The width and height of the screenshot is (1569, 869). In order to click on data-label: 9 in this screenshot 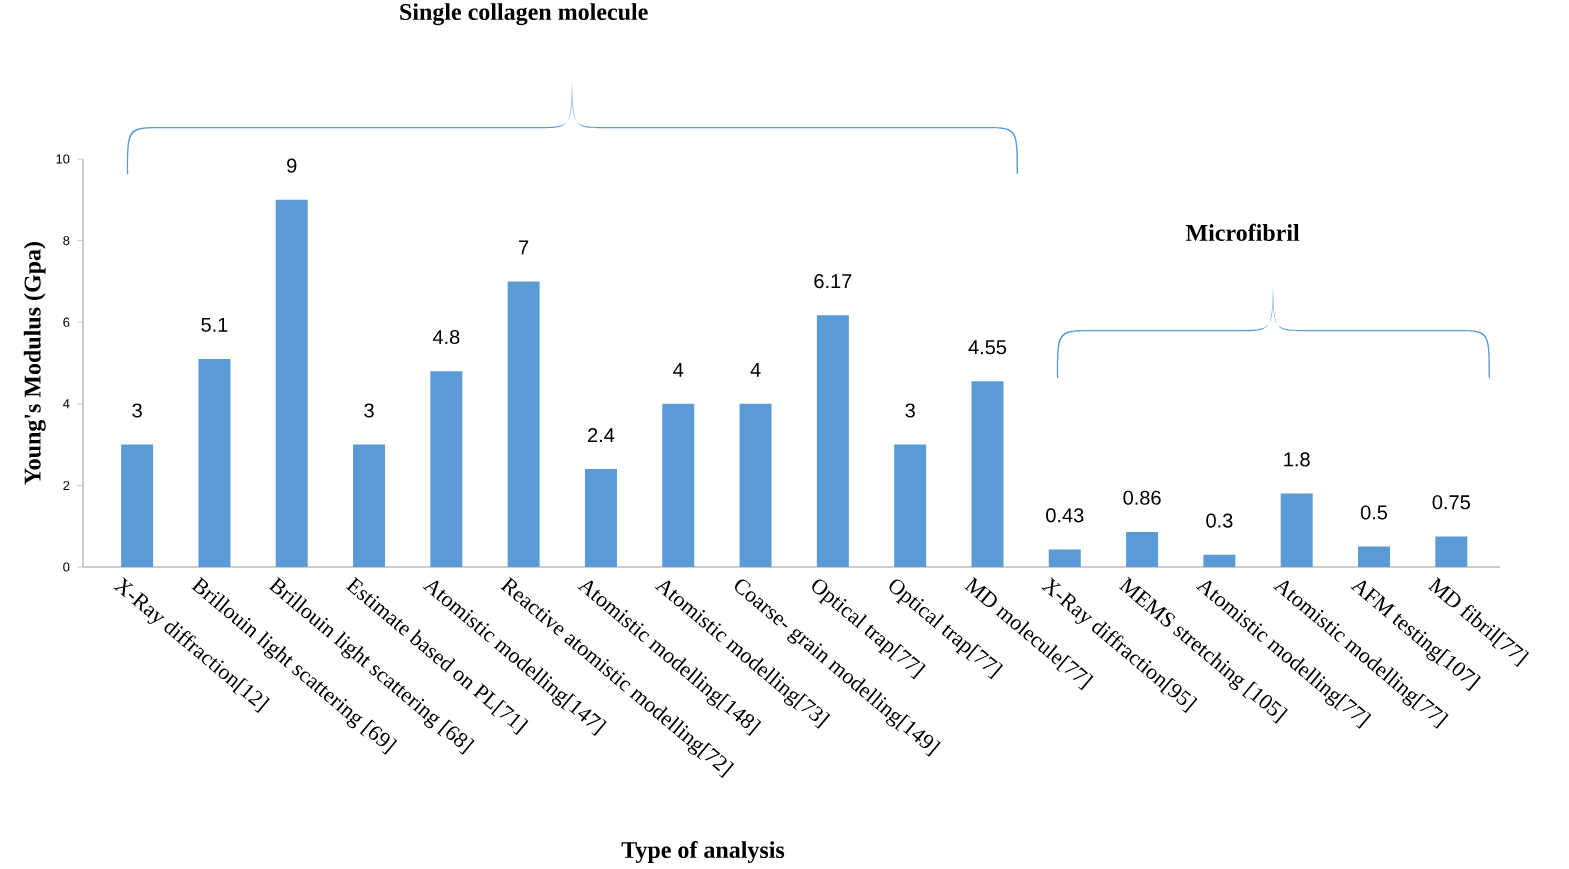, I will do `click(292, 165)`.